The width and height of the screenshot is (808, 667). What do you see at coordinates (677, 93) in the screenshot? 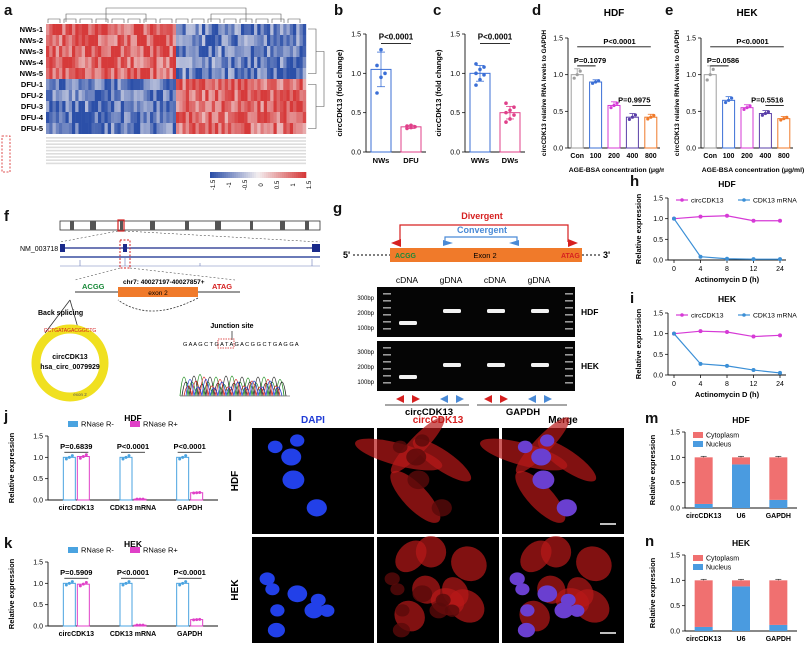
I see `y-axis-label: circCDK13 relative RNA levels to GAPDH` at bounding box center [677, 93].